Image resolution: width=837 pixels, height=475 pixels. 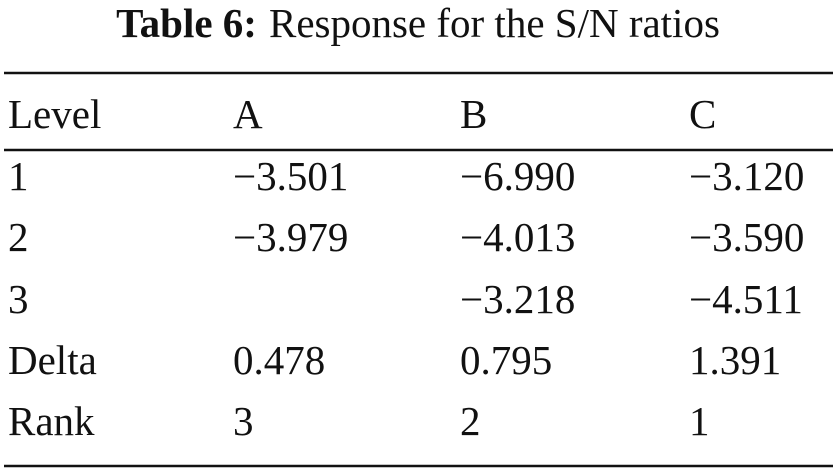 What do you see at coordinates (18, 237) in the screenshot?
I see `row-label: 2` at bounding box center [18, 237].